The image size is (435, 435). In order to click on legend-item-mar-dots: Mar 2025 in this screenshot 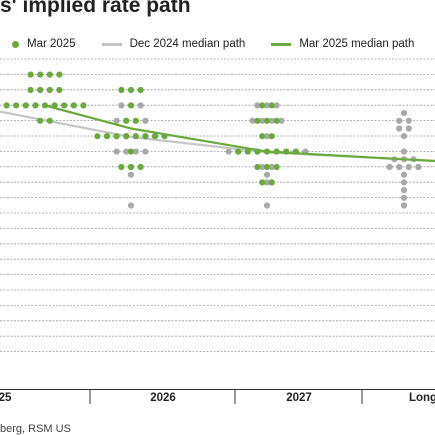, I will do `click(44, 44)`.